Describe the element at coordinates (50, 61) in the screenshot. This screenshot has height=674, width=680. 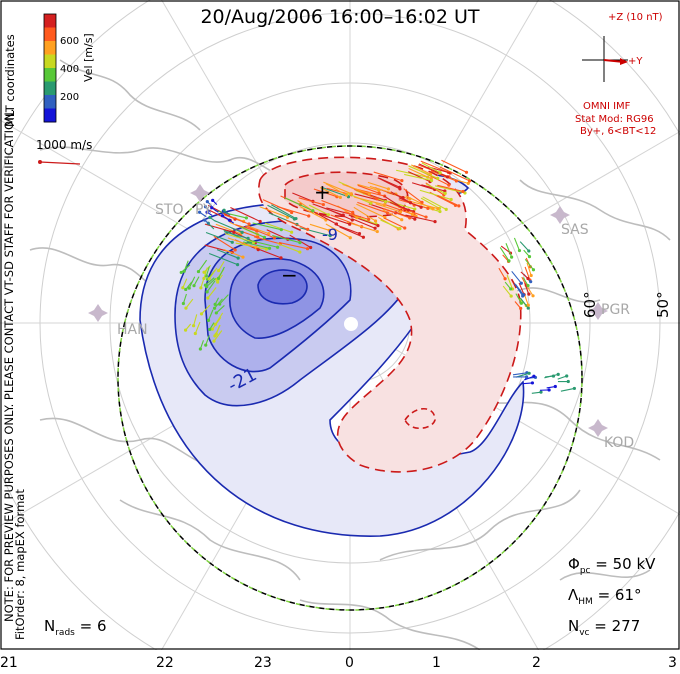
I see `colorbar-swatch` at that location.